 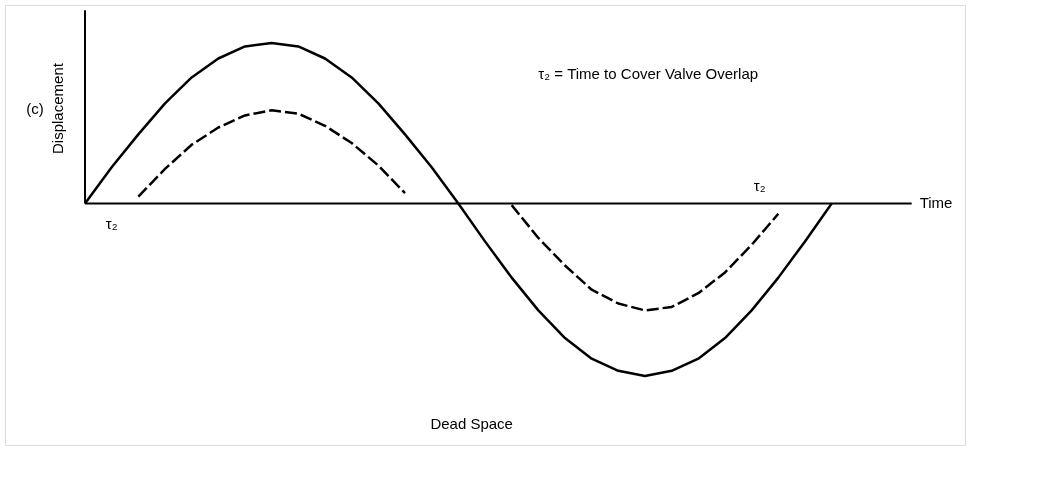 What do you see at coordinates (936, 203) in the screenshot?
I see `x-axis-title: Time` at bounding box center [936, 203].